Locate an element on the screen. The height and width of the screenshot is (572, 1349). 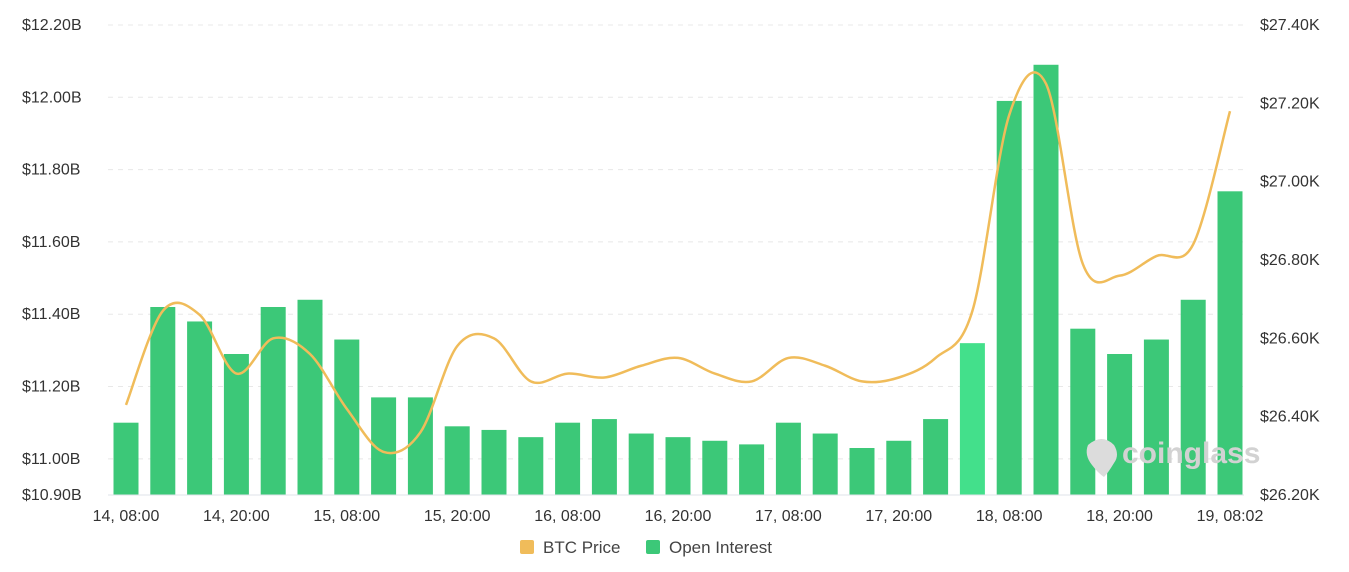
x-tick-label: 19, 08:02 is located at coordinates (1230, 516).